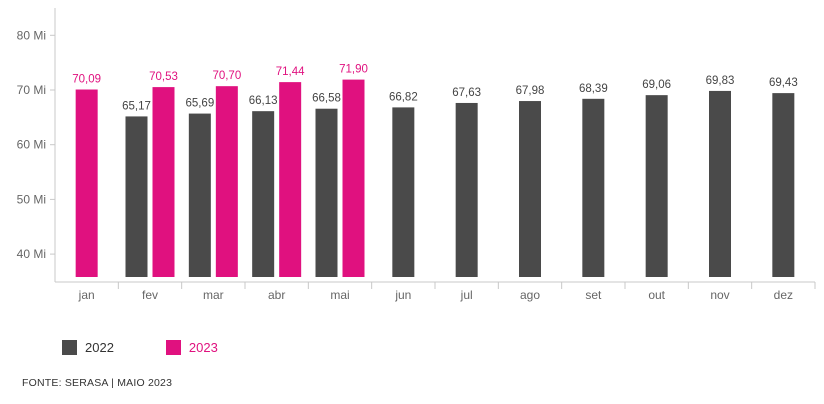  I want to click on y-tick-label: 60 Mi, so click(31, 145).